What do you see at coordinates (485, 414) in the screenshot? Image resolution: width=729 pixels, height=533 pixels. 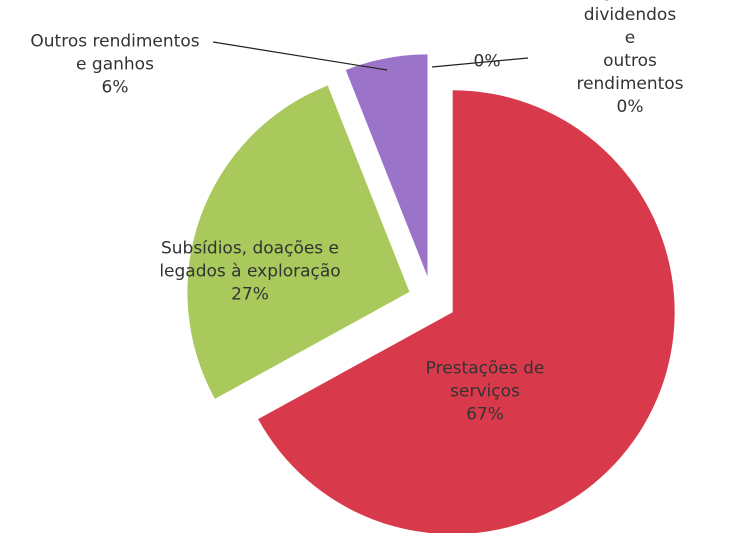 I see `value-label: 67%` at bounding box center [485, 414].